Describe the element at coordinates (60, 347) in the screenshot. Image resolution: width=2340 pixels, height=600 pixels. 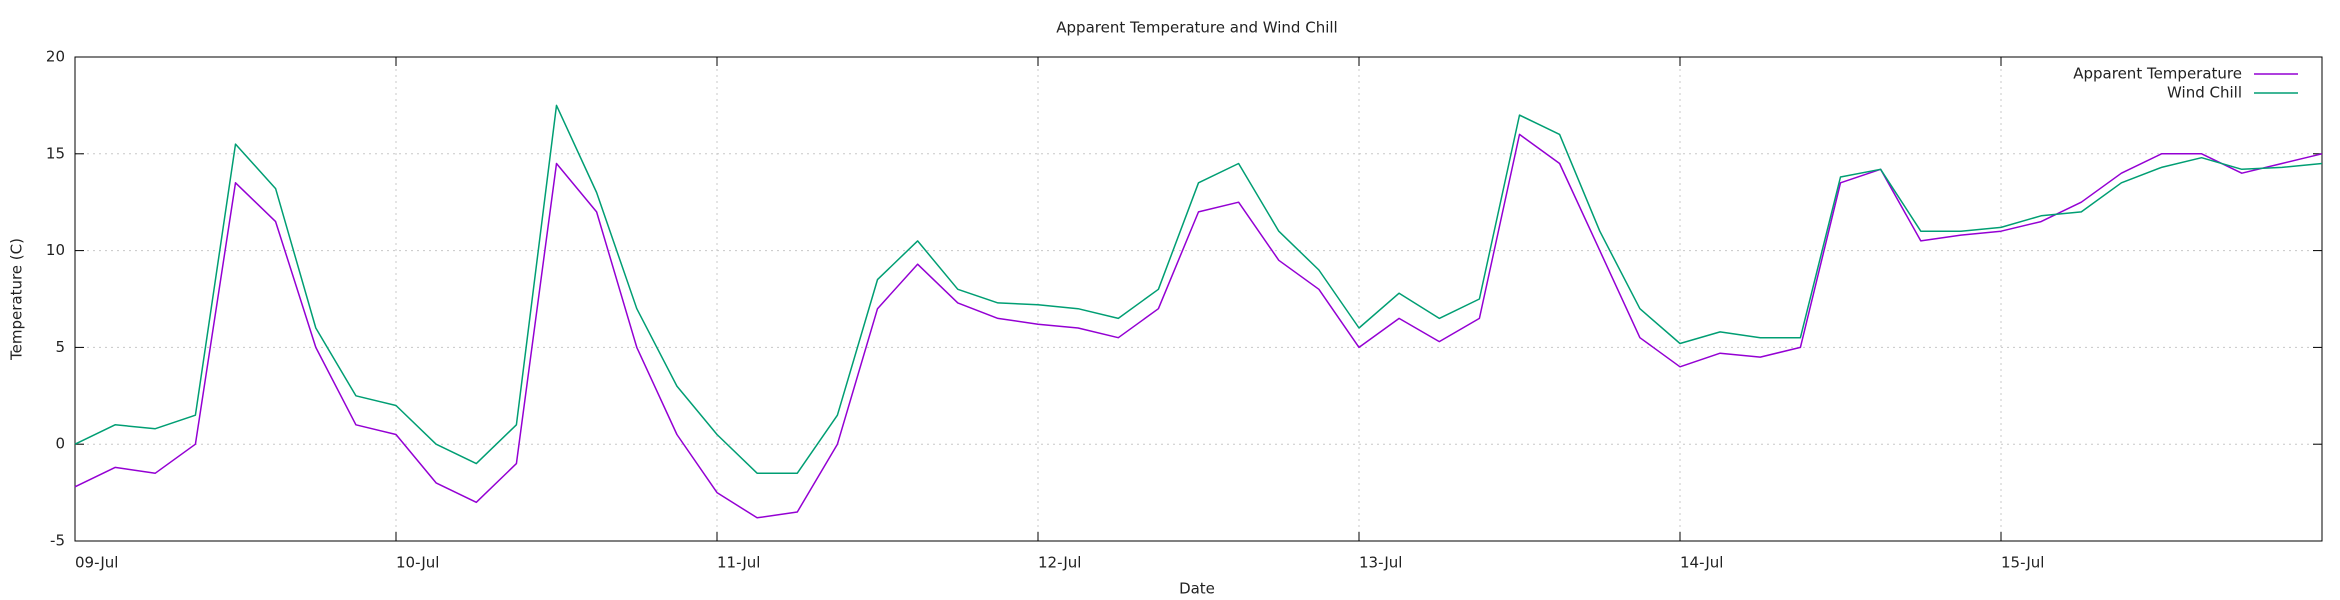
I see `y-tick-label: 5` at that location.